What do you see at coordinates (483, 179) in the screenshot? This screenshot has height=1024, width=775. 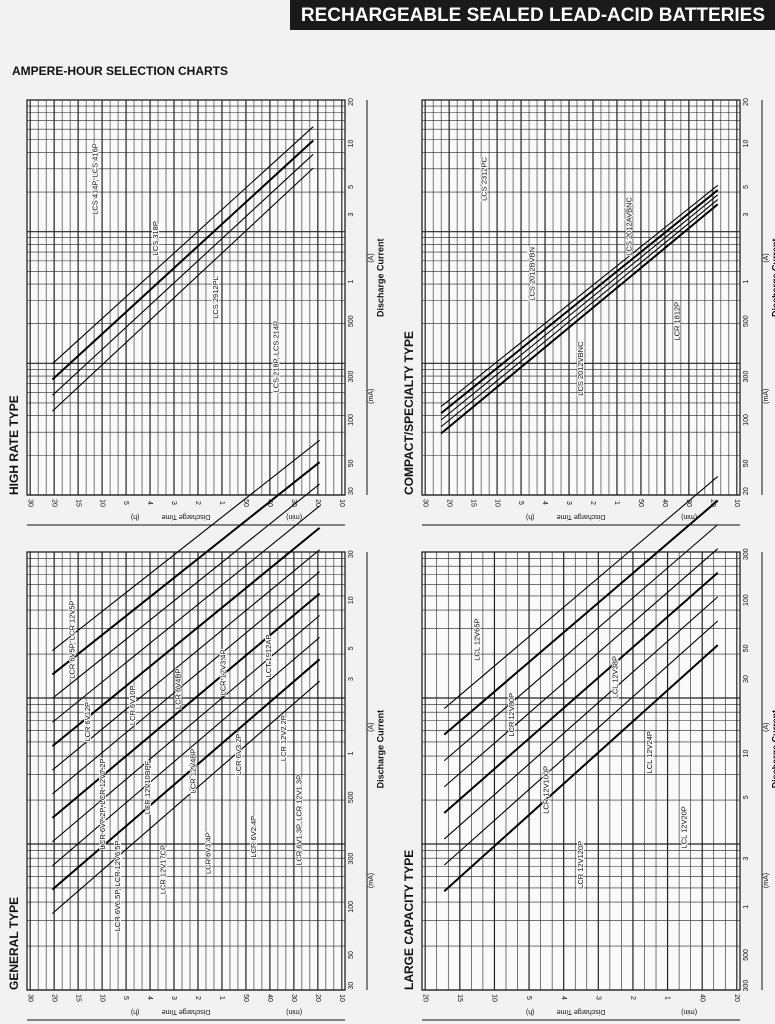 I see `curve-label: LCS 2312PC` at bounding box center [483, 179].